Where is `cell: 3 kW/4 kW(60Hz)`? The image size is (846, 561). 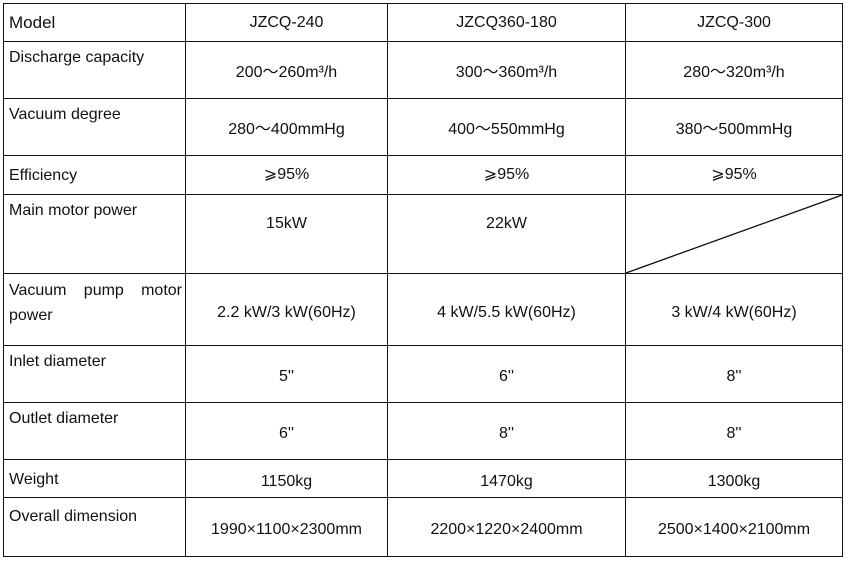
cell: 3 kW/4 kW(60Hz) is located at coordinates (734, 309).